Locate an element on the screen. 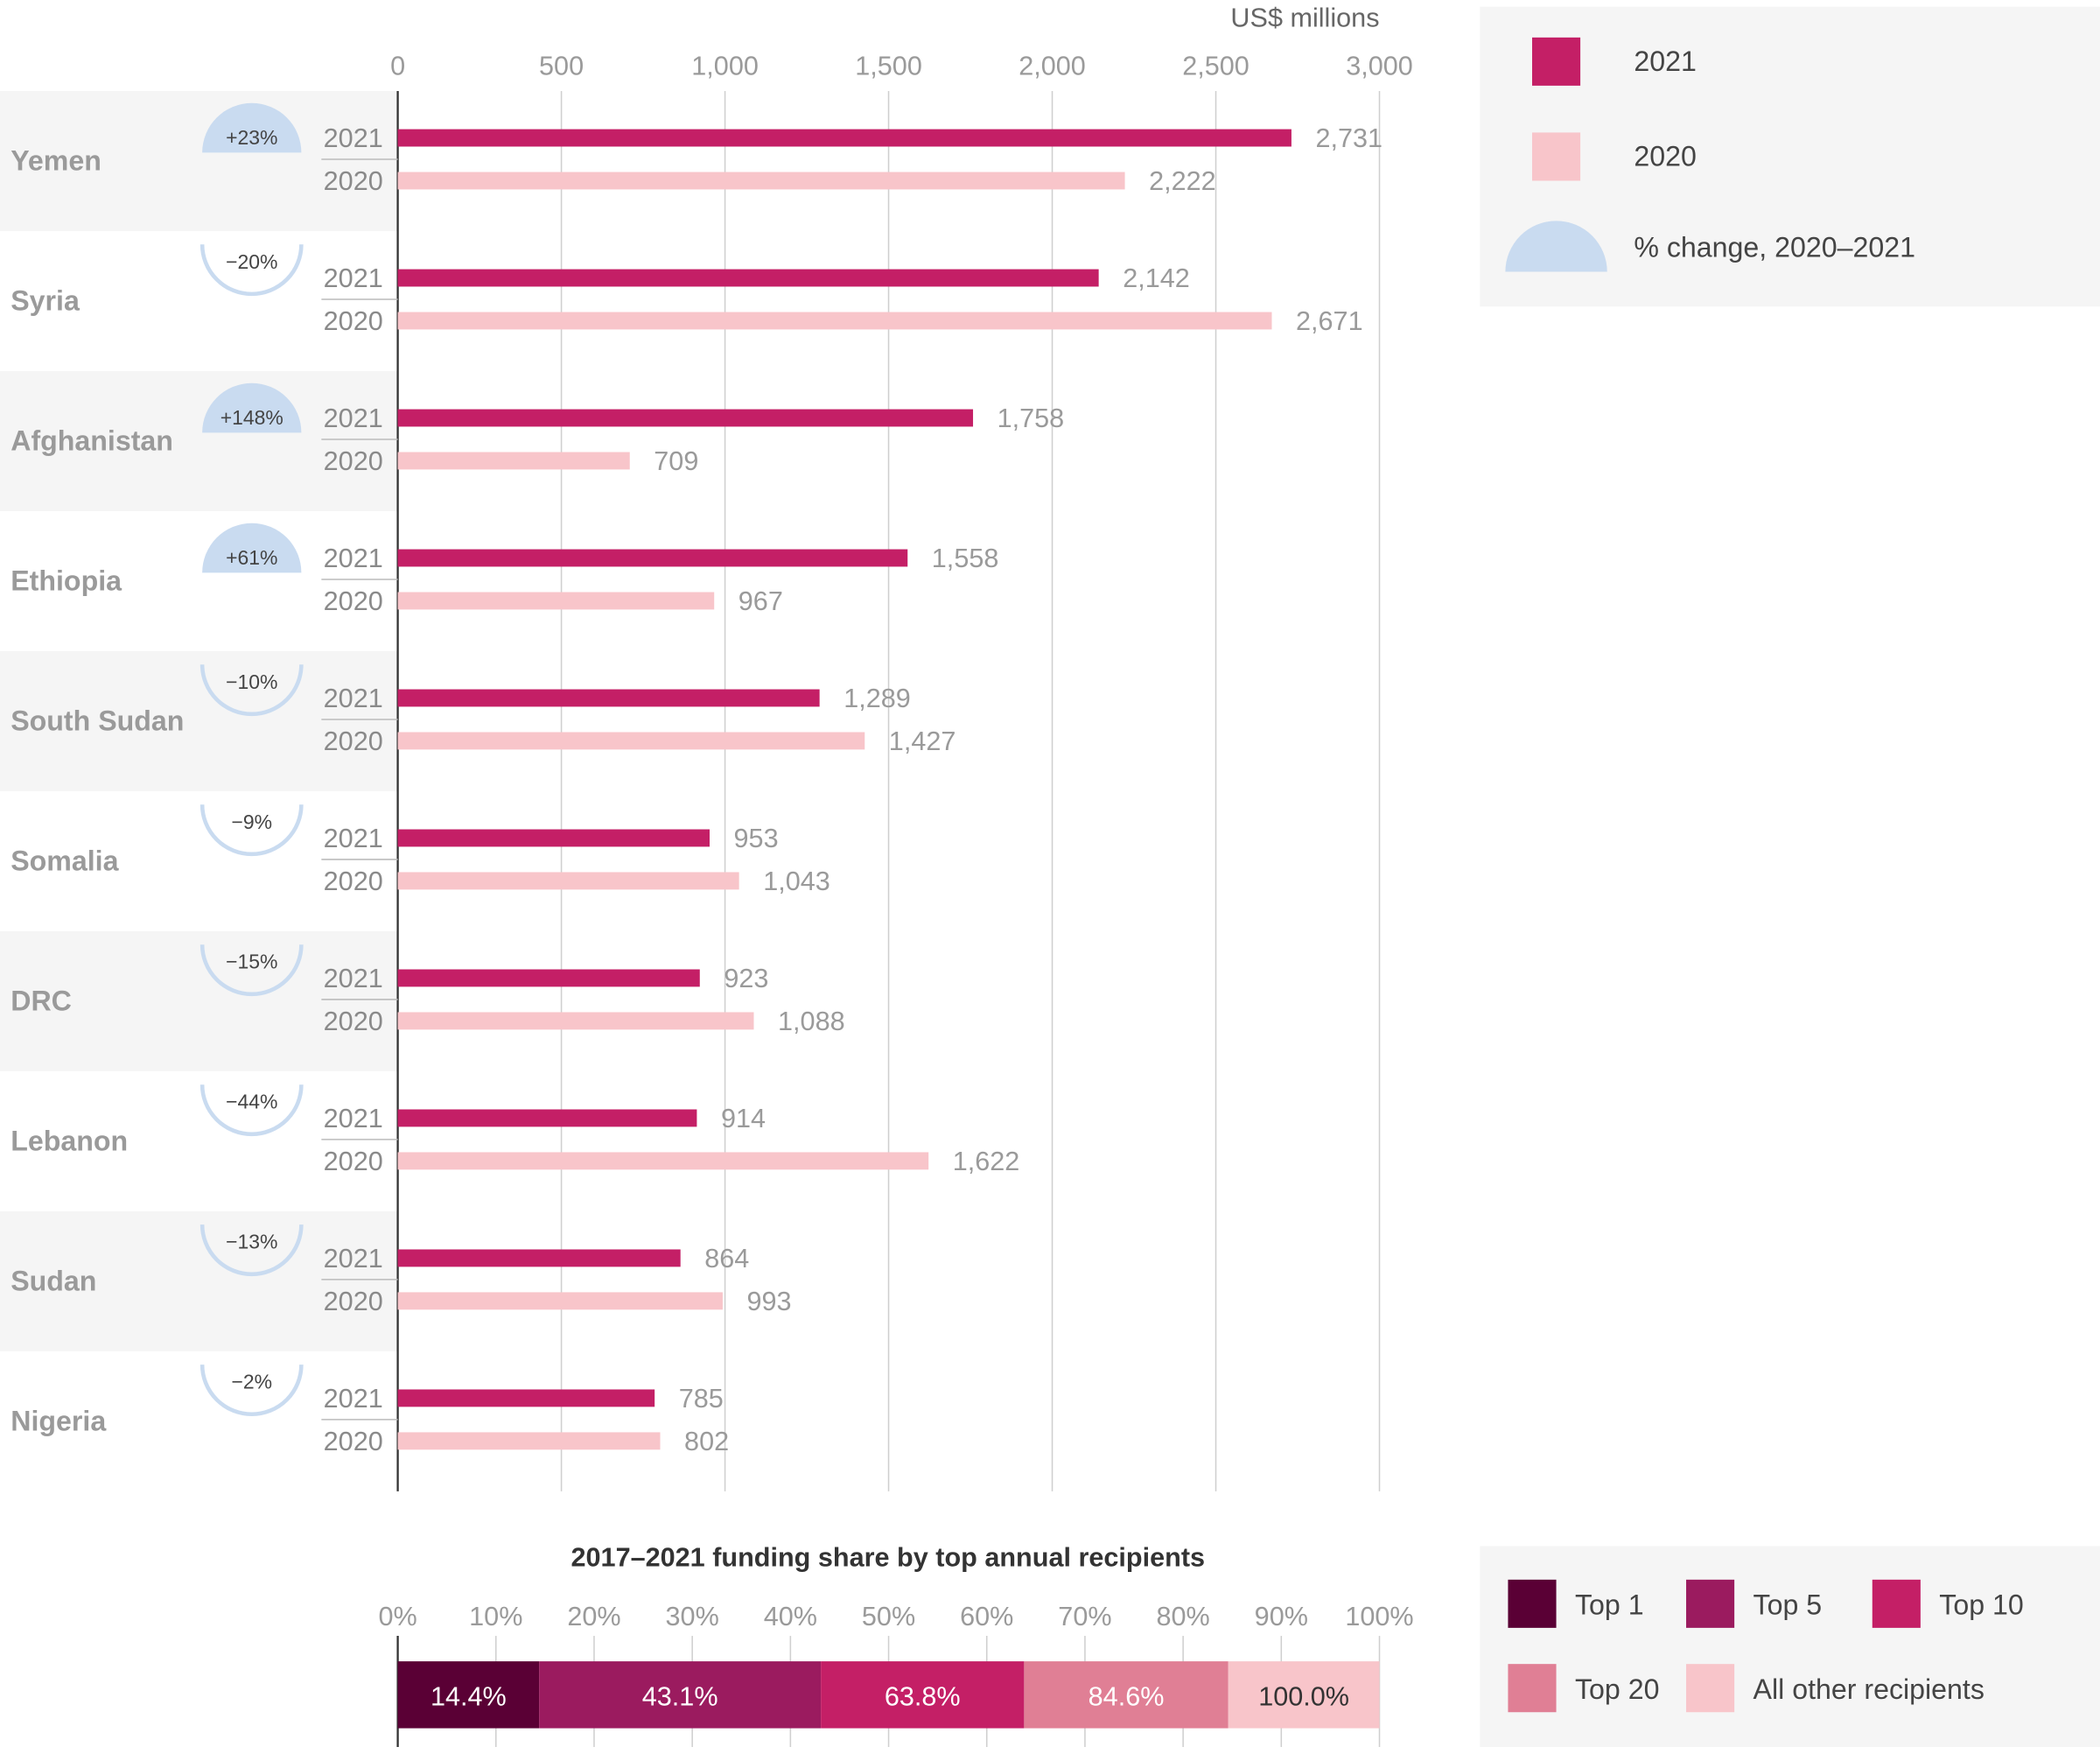 This screenshot has width=2100, height=1754. stacked-legend-swatch is located at coordinates (1710, 1603).